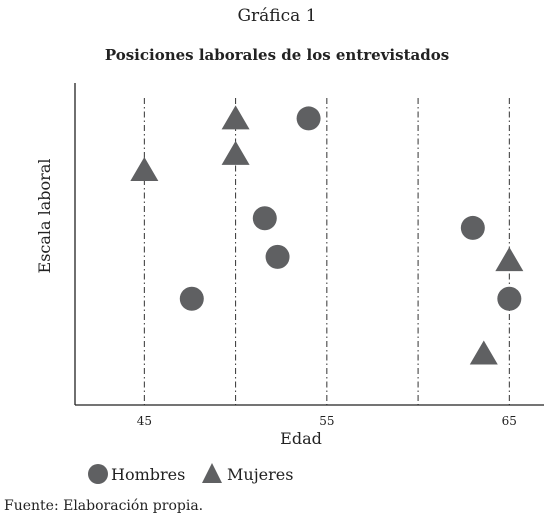 Image resolution: width=554 pixels, height=523 pixels. Describe the element at coordinates (301, 438) in the screenshot. I see `x-axis-label: Edad` at that location.